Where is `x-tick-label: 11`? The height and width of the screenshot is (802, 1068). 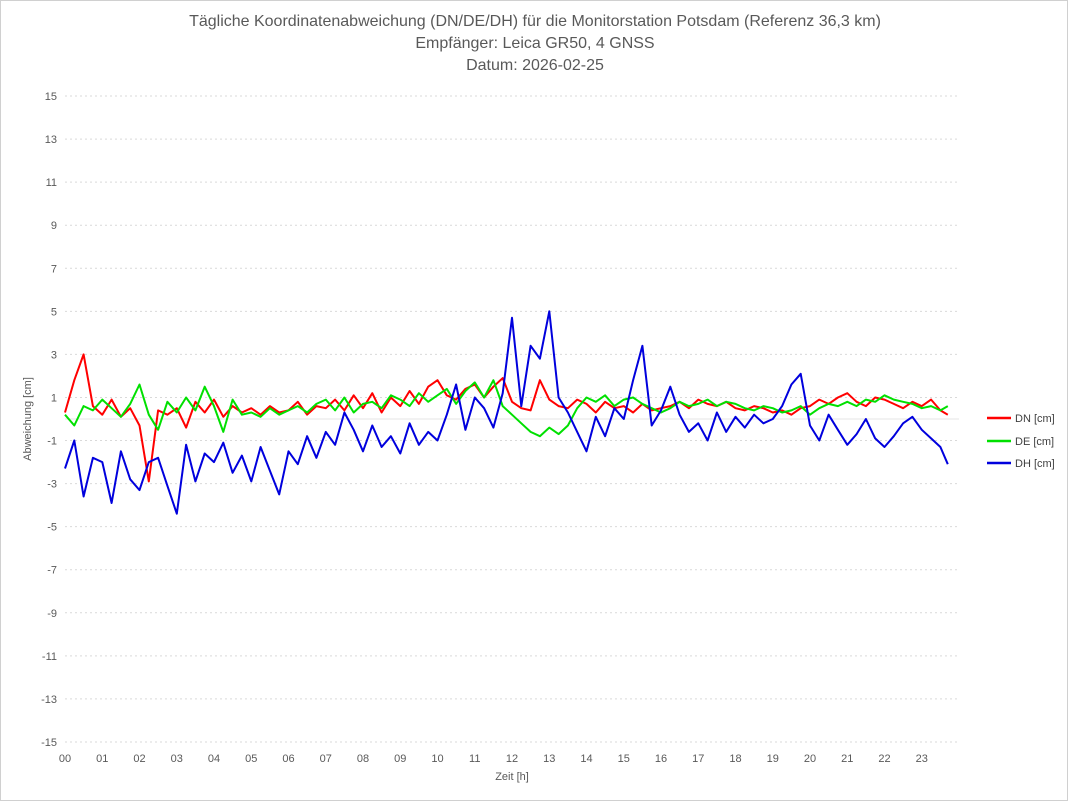
x-tick-label: 11 is located at coordinates (474, 759).